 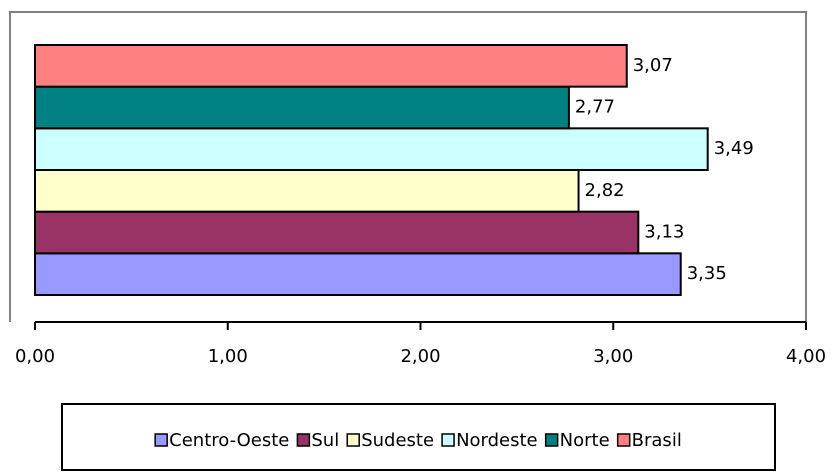 I want to click on legend-box, so click(x=418, y=437).